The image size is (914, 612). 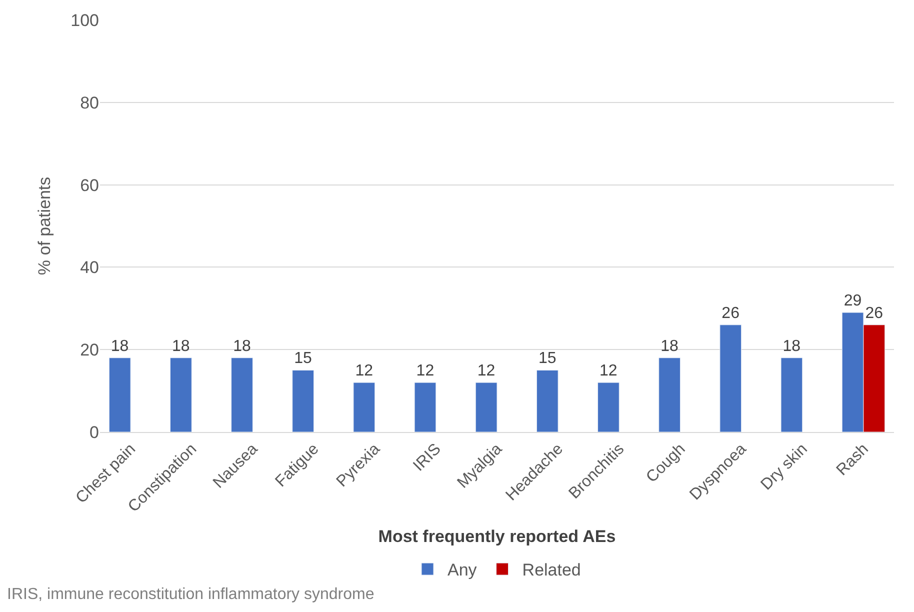 I want to click on y-axis-title: % of patients, so click(x=44, y=226).